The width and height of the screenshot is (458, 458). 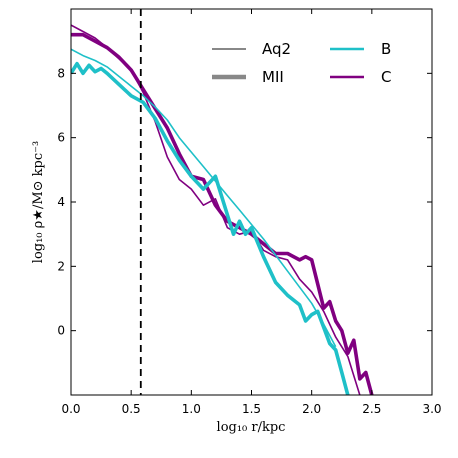 What do you see at coordinates (131, 409) in the screenshot?
I see `x-tick-label: 0.5` at bounding box center [131, 409].